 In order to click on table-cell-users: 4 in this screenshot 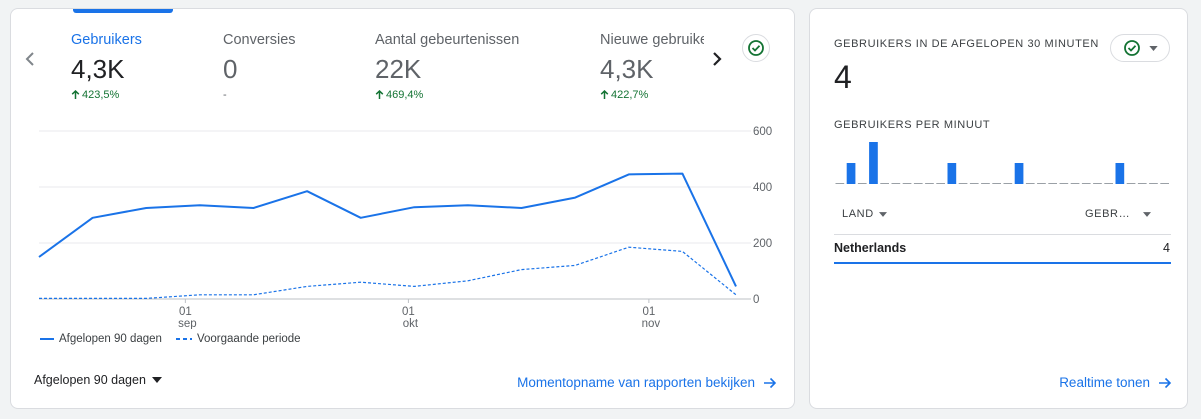, I will do `click(1166, 248)`.